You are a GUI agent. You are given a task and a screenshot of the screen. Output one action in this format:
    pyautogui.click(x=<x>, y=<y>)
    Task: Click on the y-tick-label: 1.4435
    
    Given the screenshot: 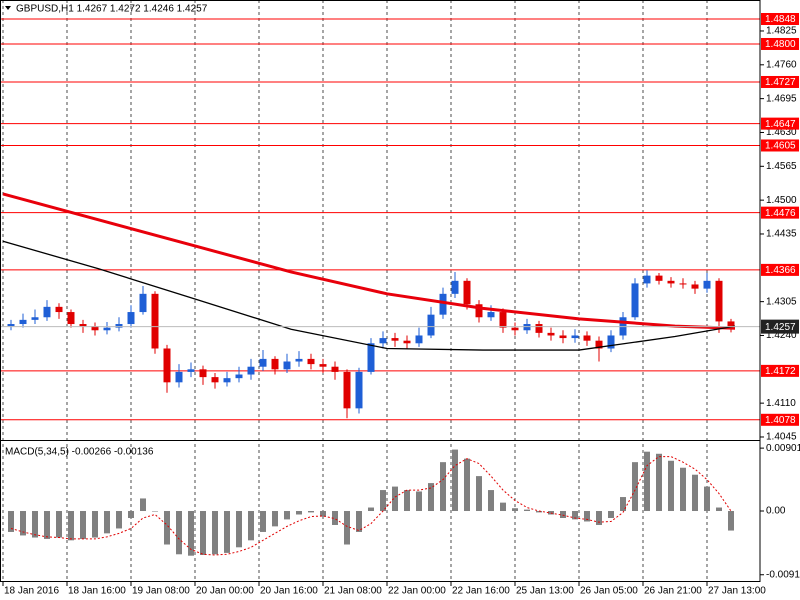 What is the action you would take?
    pyautogui.click(x=781, y=234)
    